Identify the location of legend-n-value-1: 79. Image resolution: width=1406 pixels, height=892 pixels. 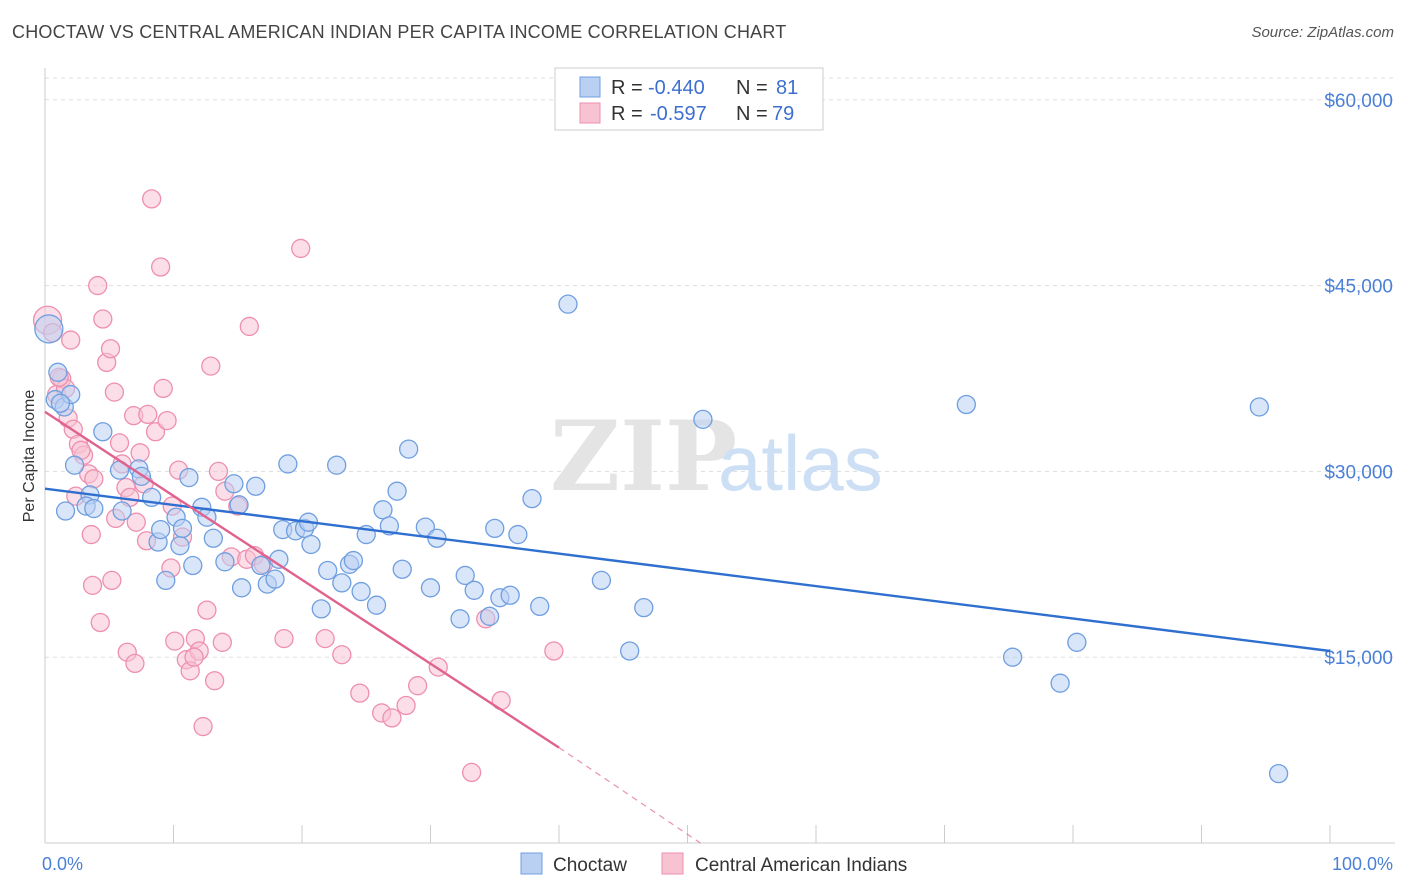
(783, 114).